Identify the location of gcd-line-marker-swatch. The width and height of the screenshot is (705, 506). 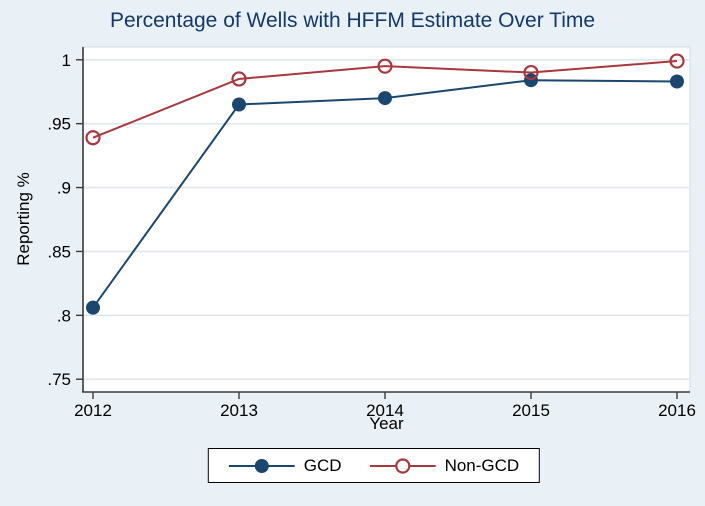
(261, 465).